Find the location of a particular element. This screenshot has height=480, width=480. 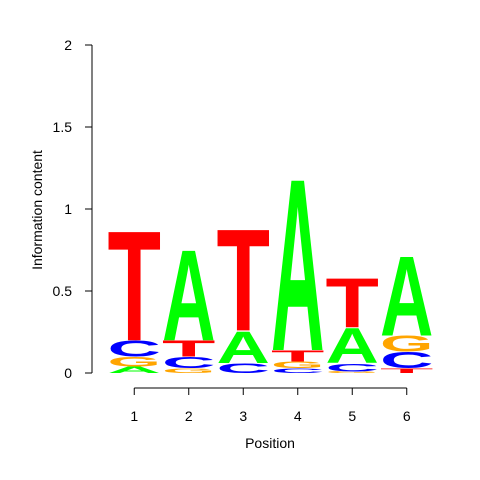

x-tick-label: 2 is located at coordinates (189, 416).